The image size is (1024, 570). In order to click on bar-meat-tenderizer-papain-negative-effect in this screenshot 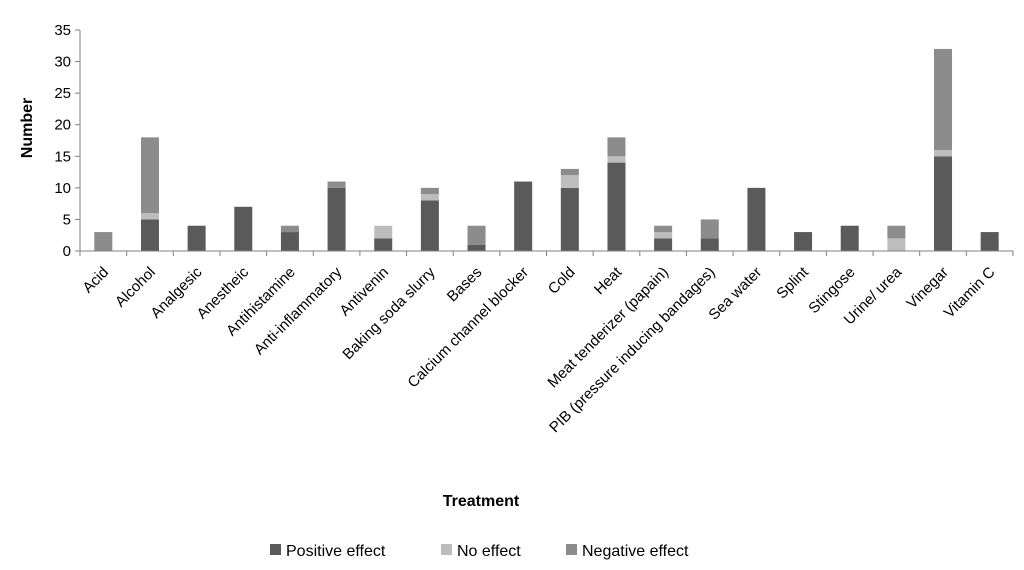, I will do `click(663, 229)`.